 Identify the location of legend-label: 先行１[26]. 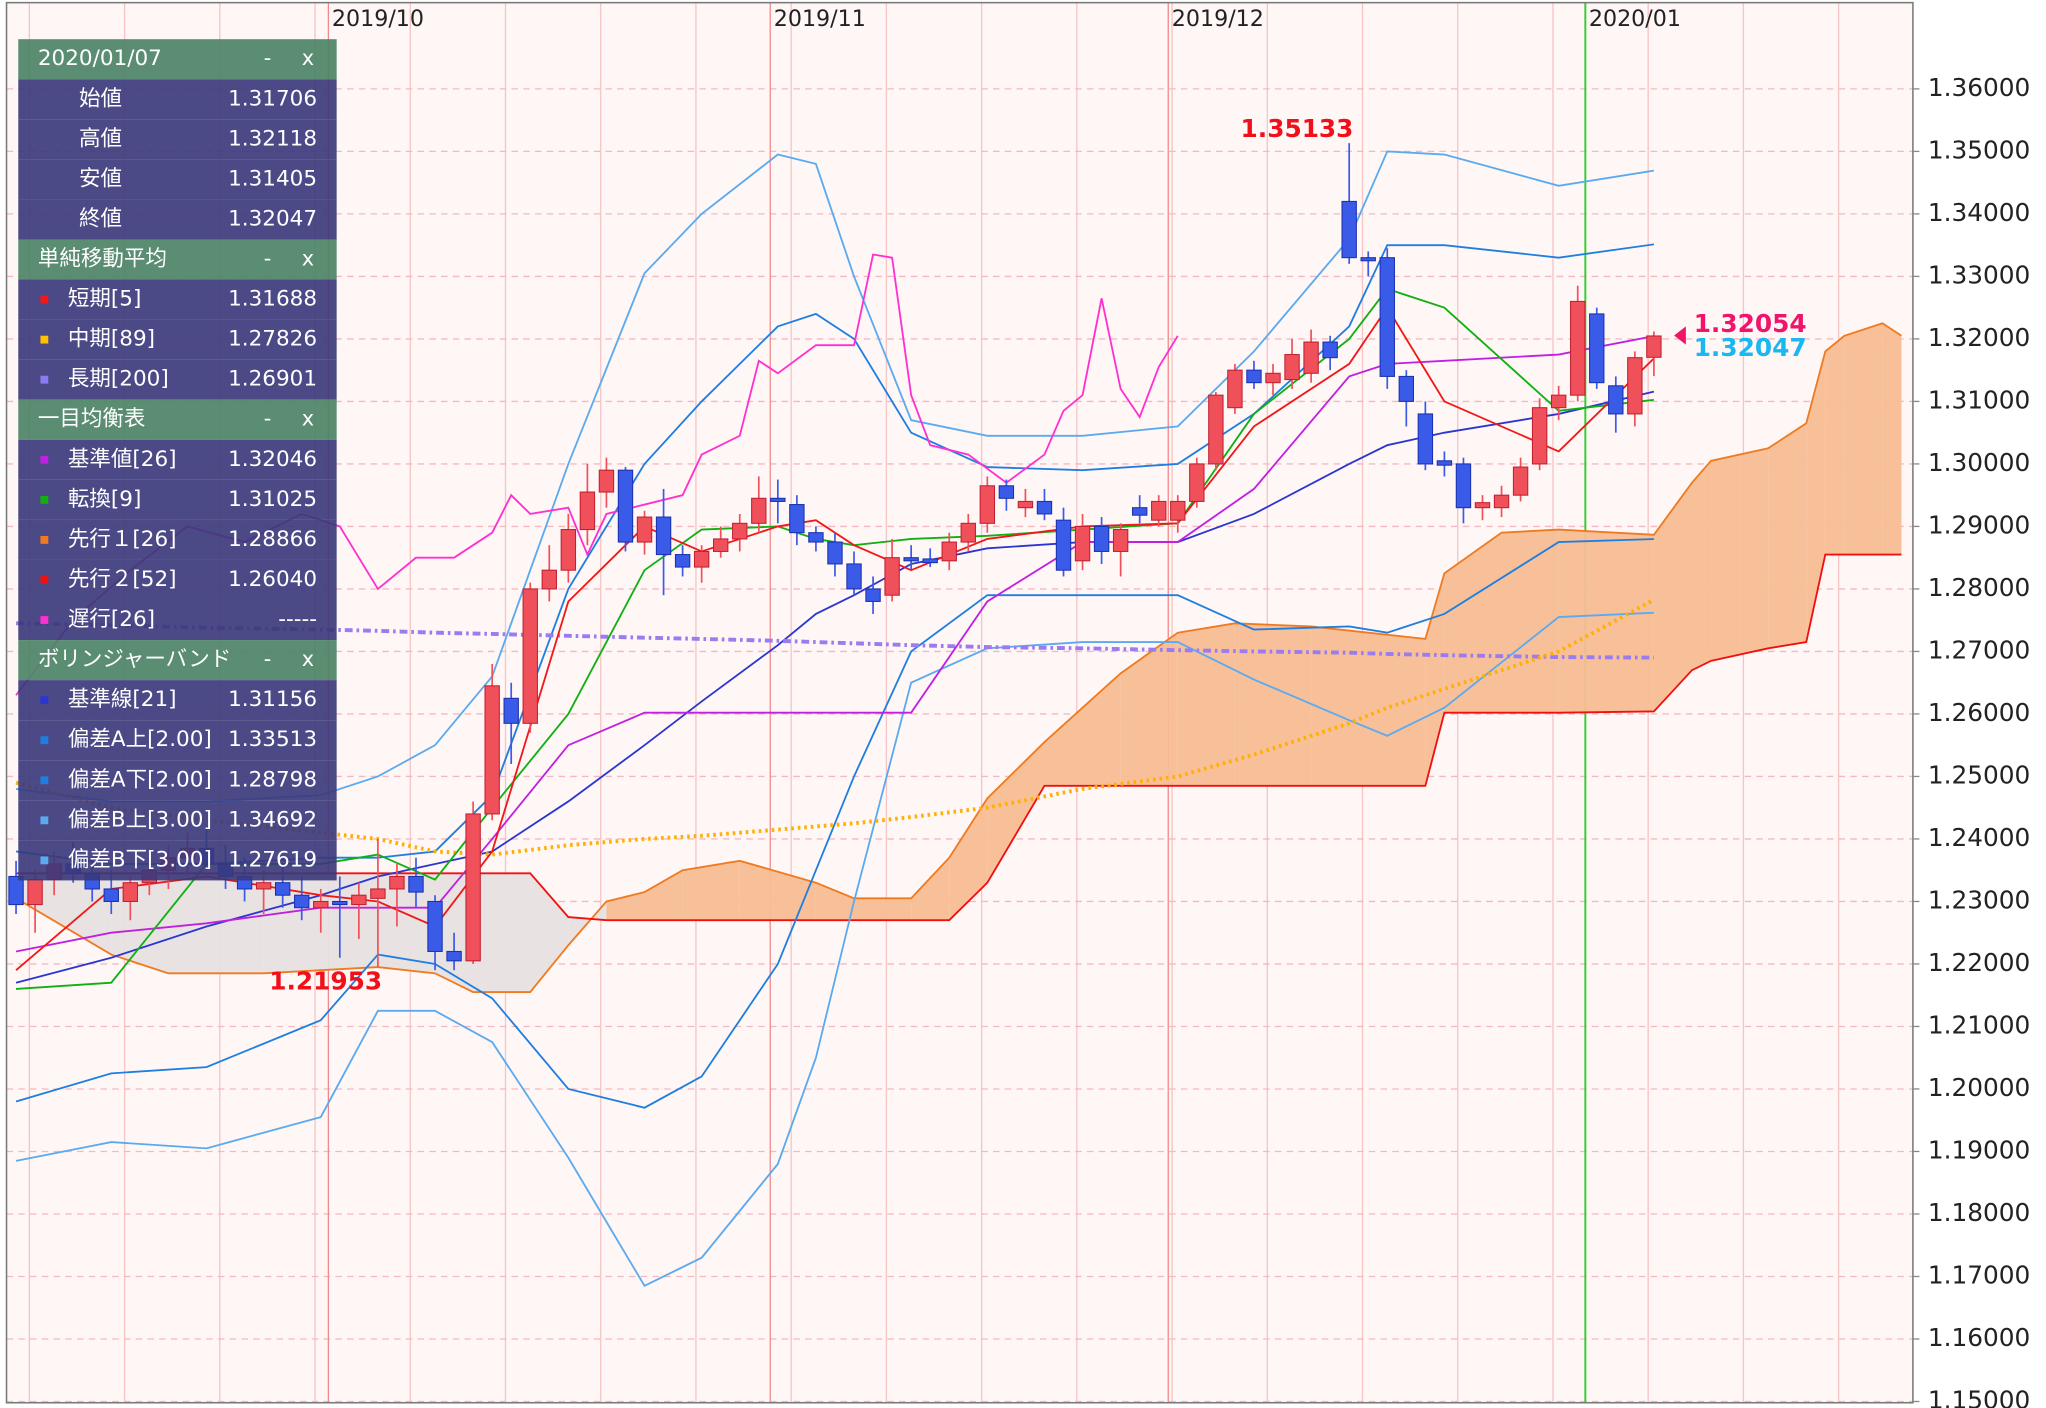
(122, 539).